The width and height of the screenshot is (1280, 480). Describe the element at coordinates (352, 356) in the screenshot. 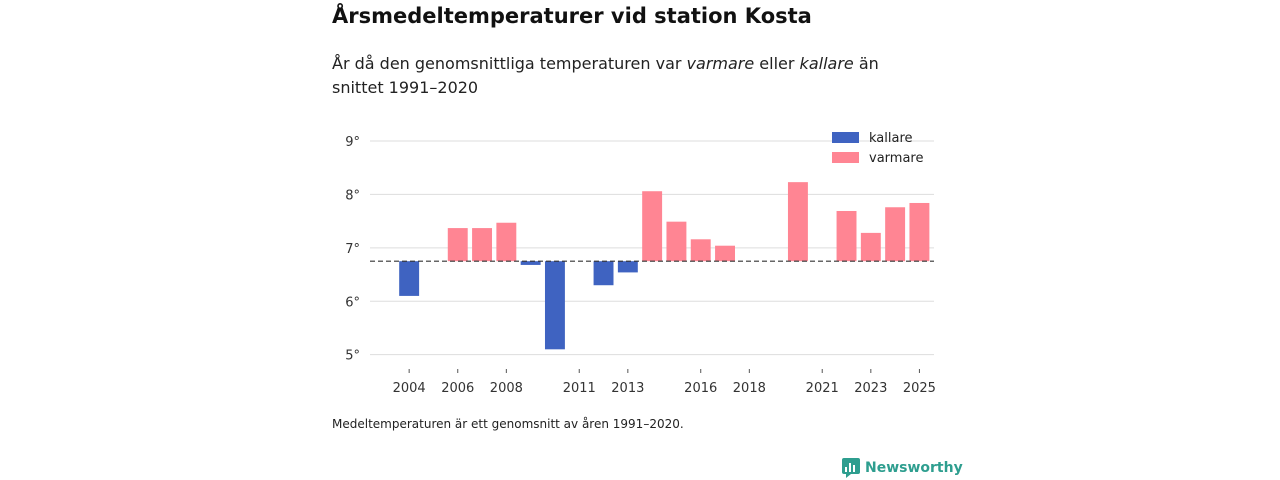

I see `y-tick-label: 5°` at that location.